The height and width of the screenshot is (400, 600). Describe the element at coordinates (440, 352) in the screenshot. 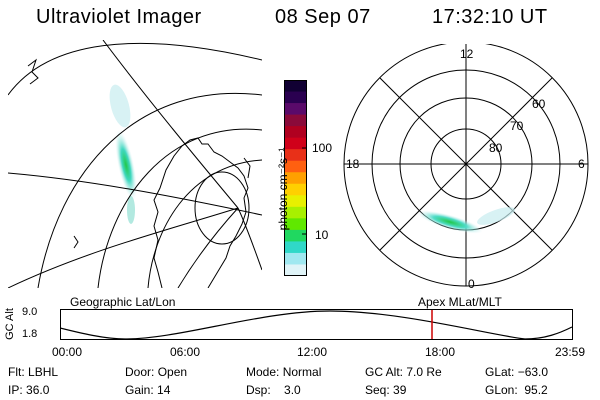

I see `timeline-x-tick: 18:00` at that location.